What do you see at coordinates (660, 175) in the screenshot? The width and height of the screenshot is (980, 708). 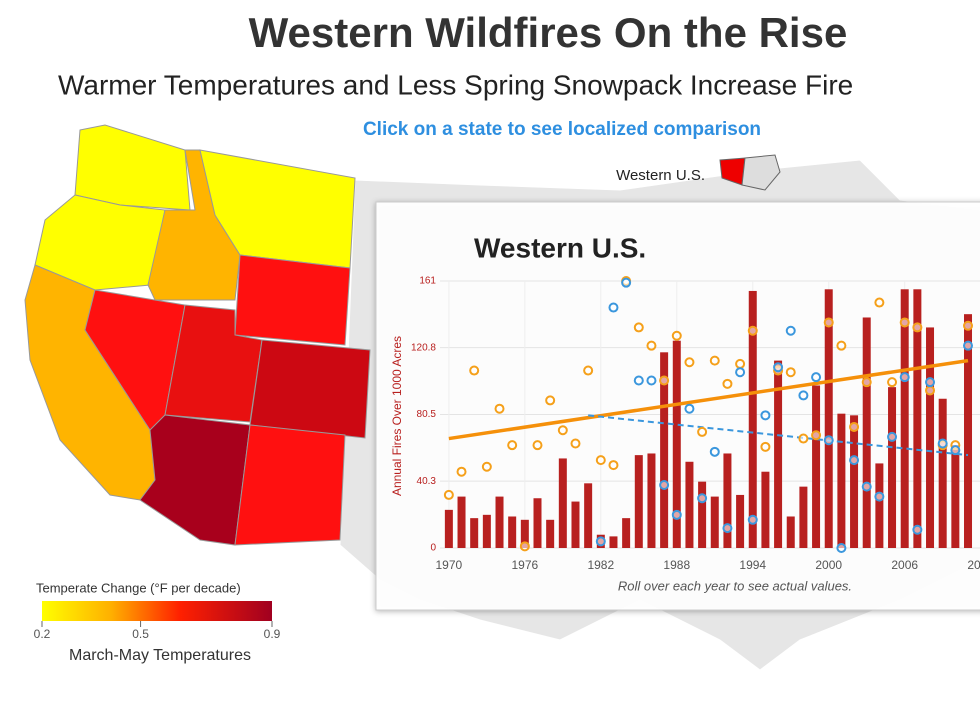 I see `region-label: Western U.S.` at bounding box center [660, 175].